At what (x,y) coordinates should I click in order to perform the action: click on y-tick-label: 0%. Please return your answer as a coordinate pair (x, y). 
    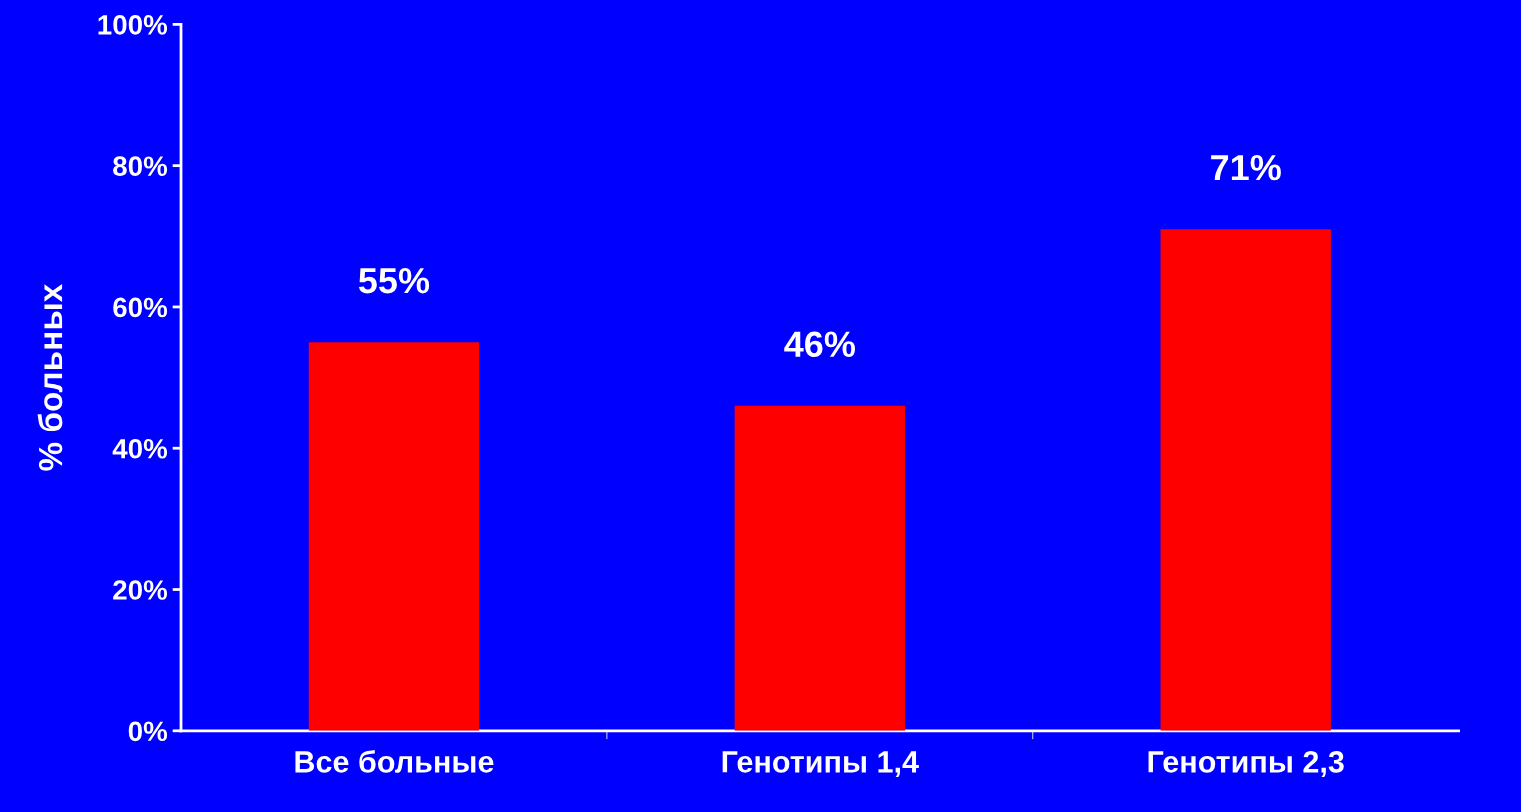
    Looking at the image, I should click on (148, 731).